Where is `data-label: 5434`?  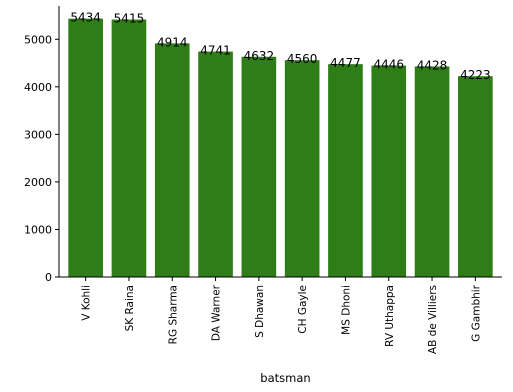
data-label: 5434 is located at coordinates (85, 18).